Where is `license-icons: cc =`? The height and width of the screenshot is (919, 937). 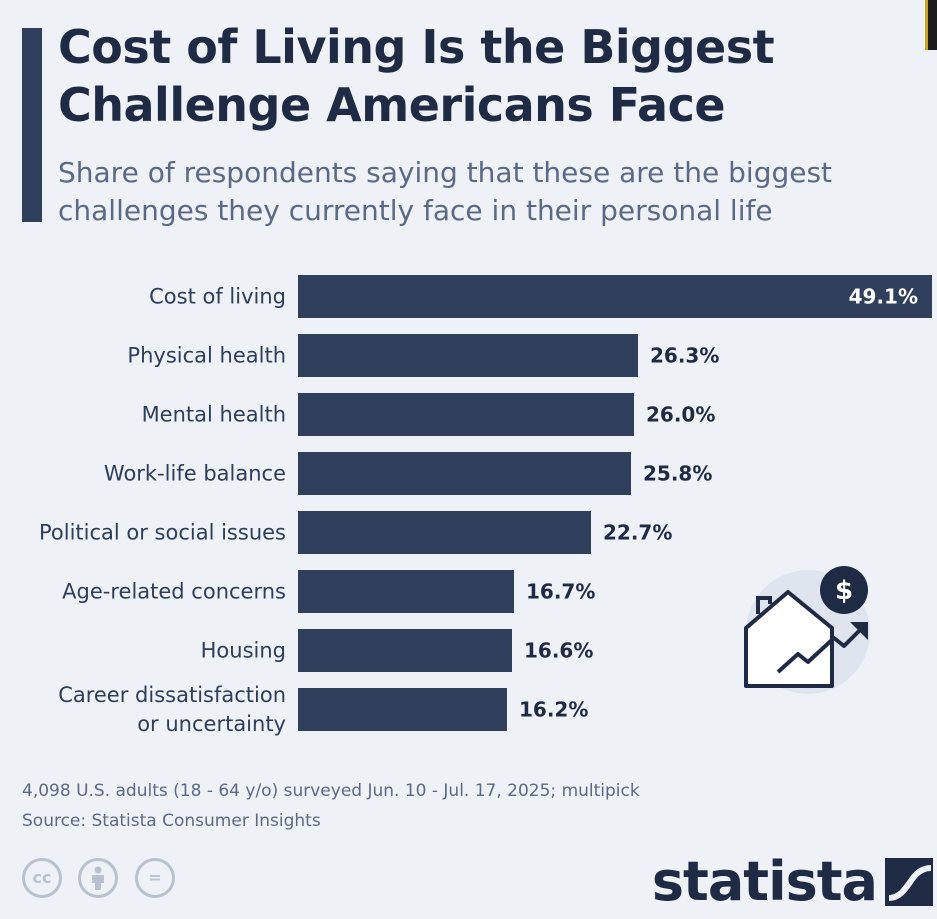
license-icons: cc = is located at coordinates (104, 881).